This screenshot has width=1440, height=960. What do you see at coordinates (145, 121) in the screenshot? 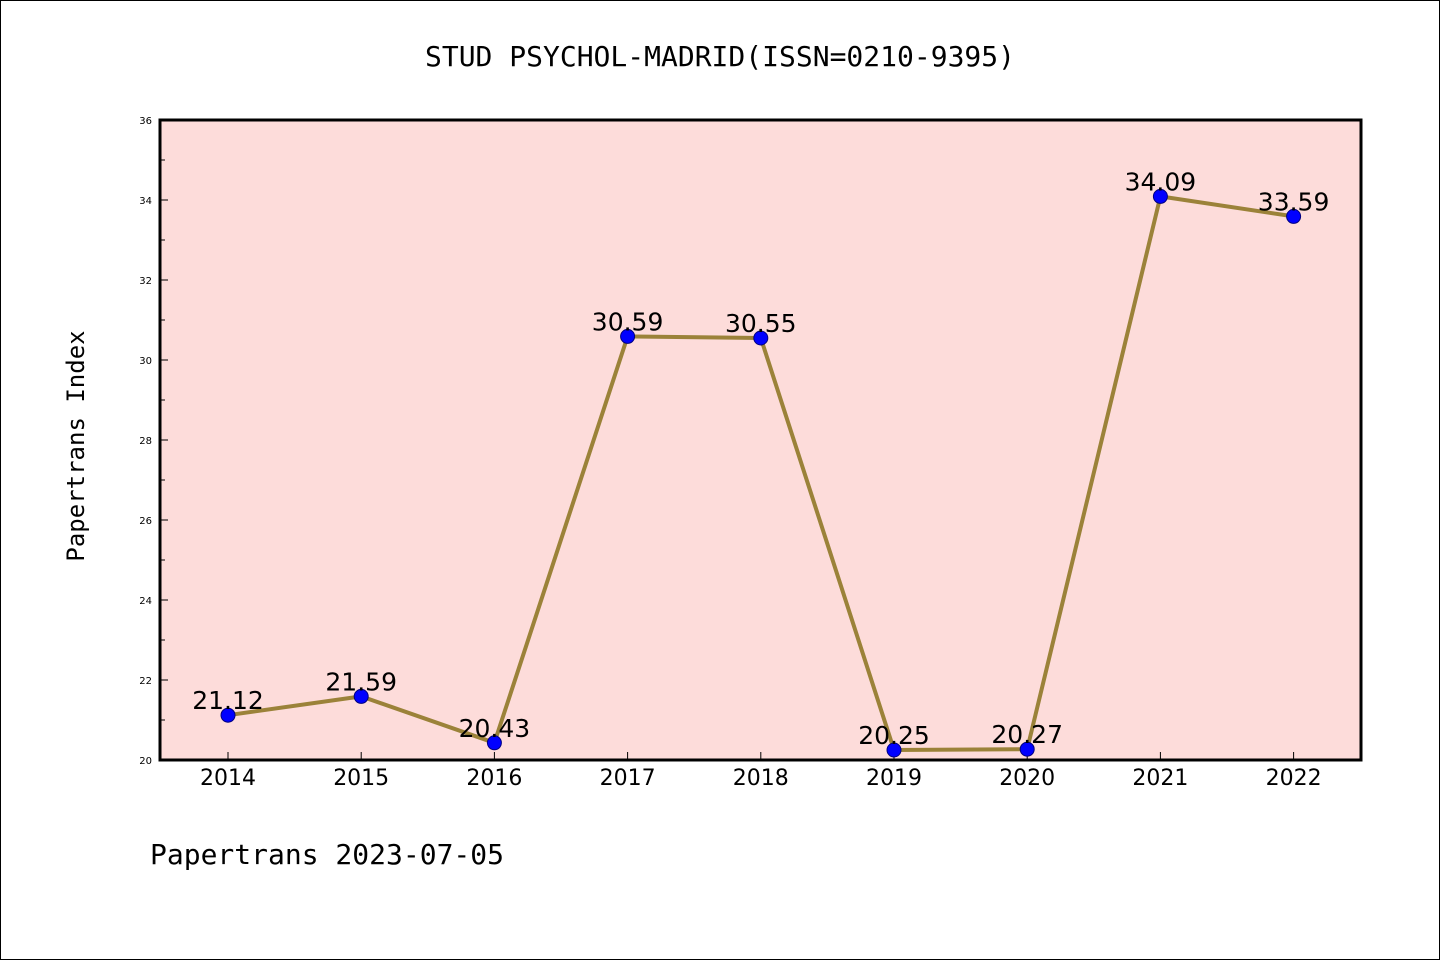
I see `y-tick-label: 36` at bounding box center [145, 121].